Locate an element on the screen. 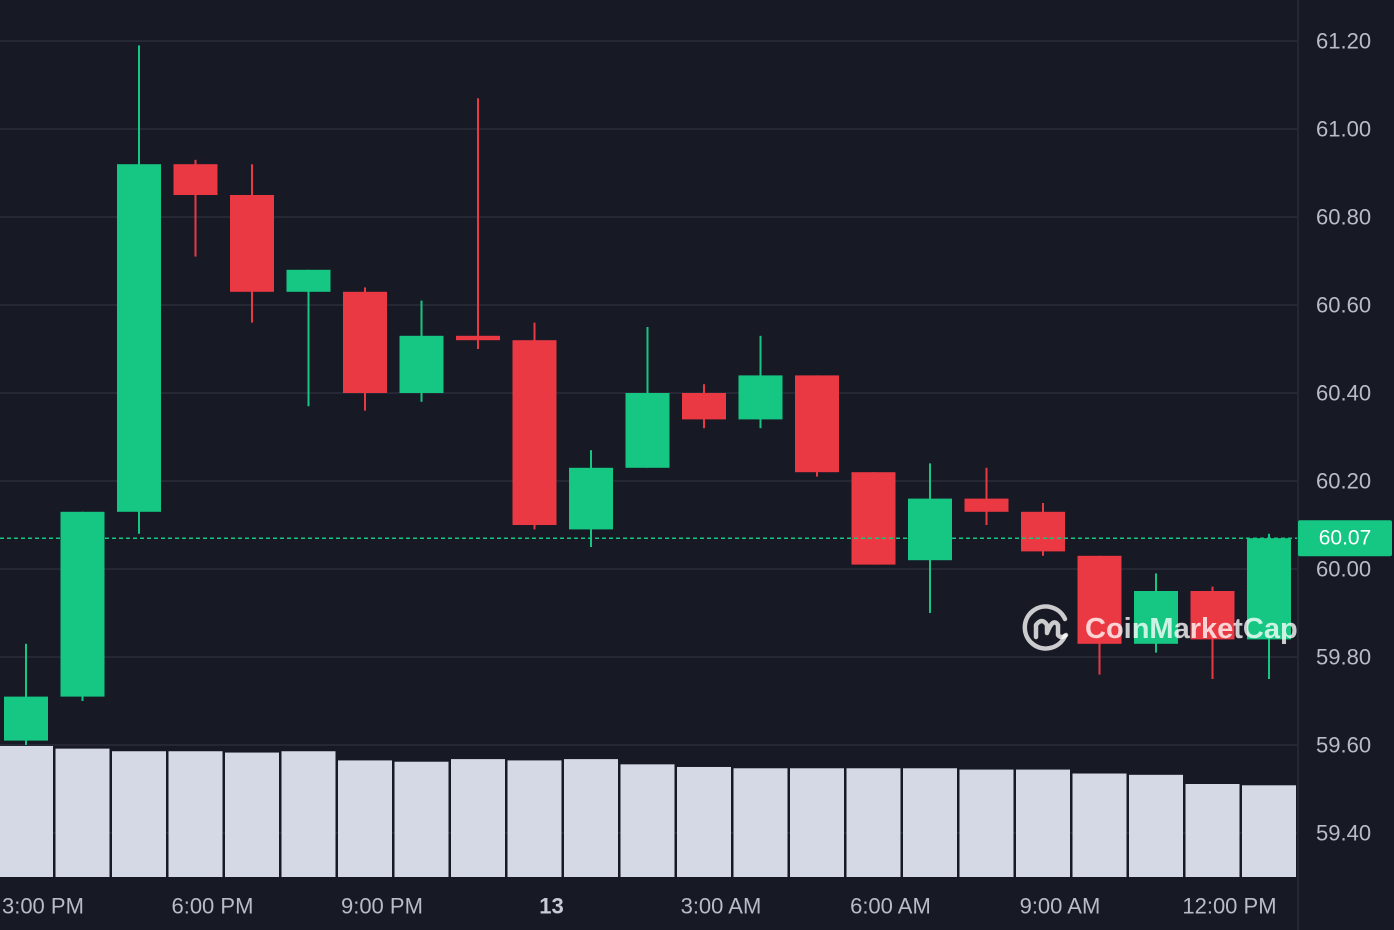  time-tick-label: 9:00 AM is located at coordinates (1060, 906).